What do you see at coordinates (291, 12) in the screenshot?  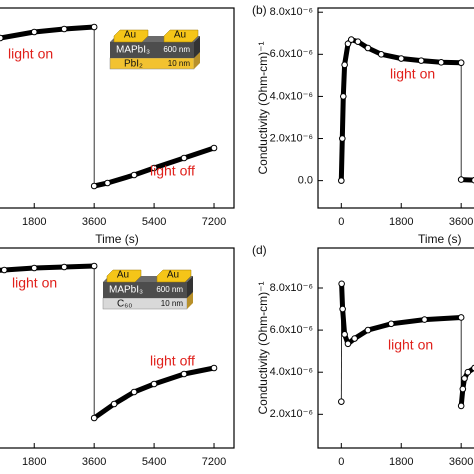 I see `y-tick-label: 8.0x10⁻⁶` at bounding box center [291, 12].